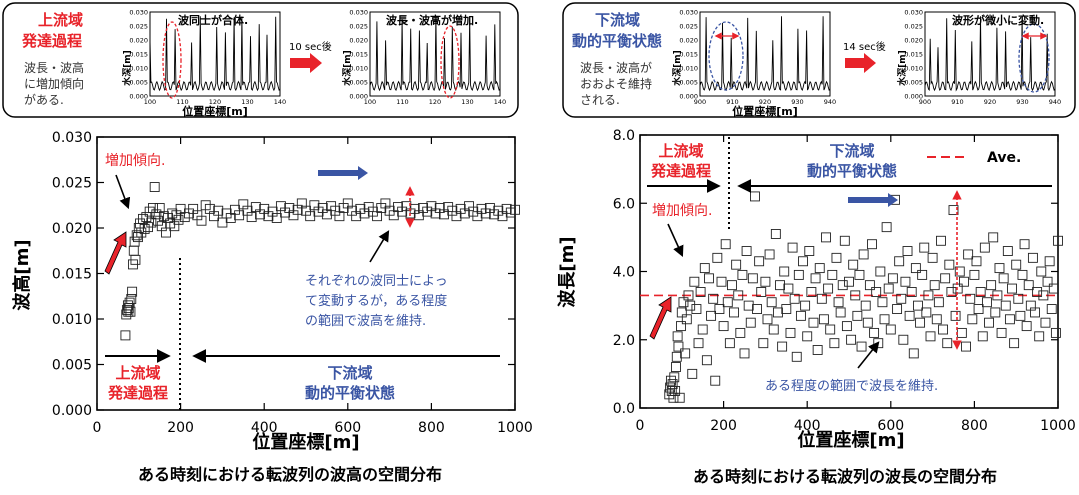 The width and height of the screenshot is (1079, 495). I want to click on left-mini1-waveform, so click(215, 54).